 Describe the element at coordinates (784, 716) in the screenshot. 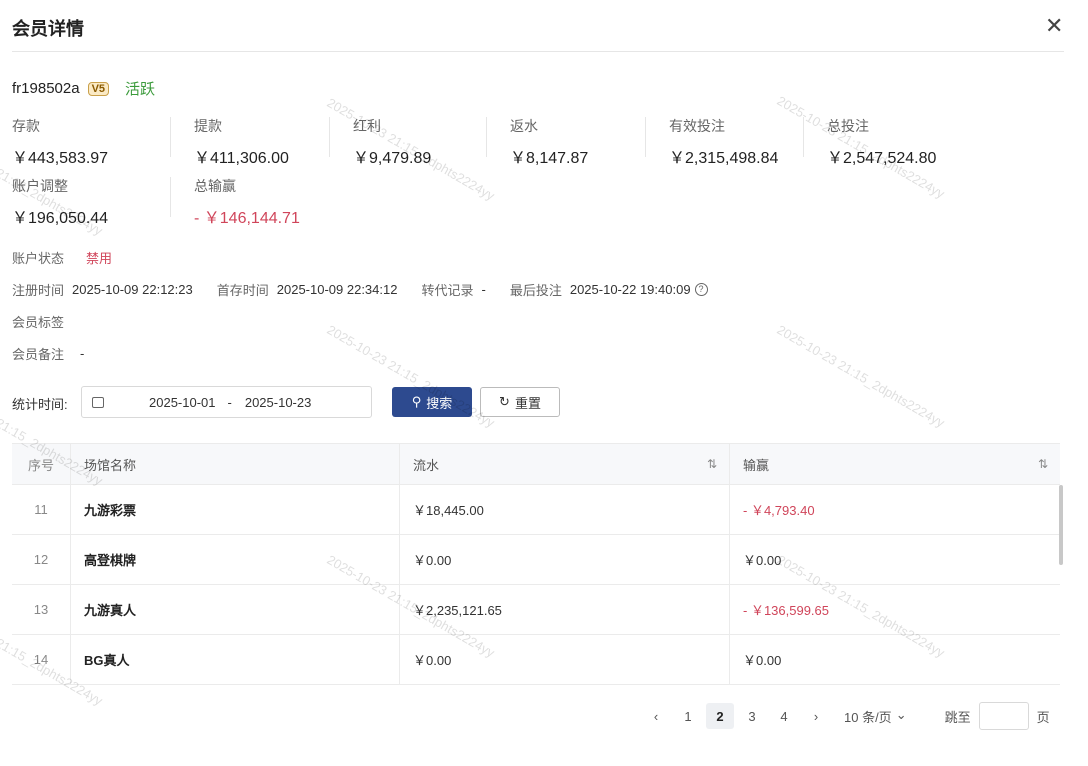

I see `page-4: 4` at that location.